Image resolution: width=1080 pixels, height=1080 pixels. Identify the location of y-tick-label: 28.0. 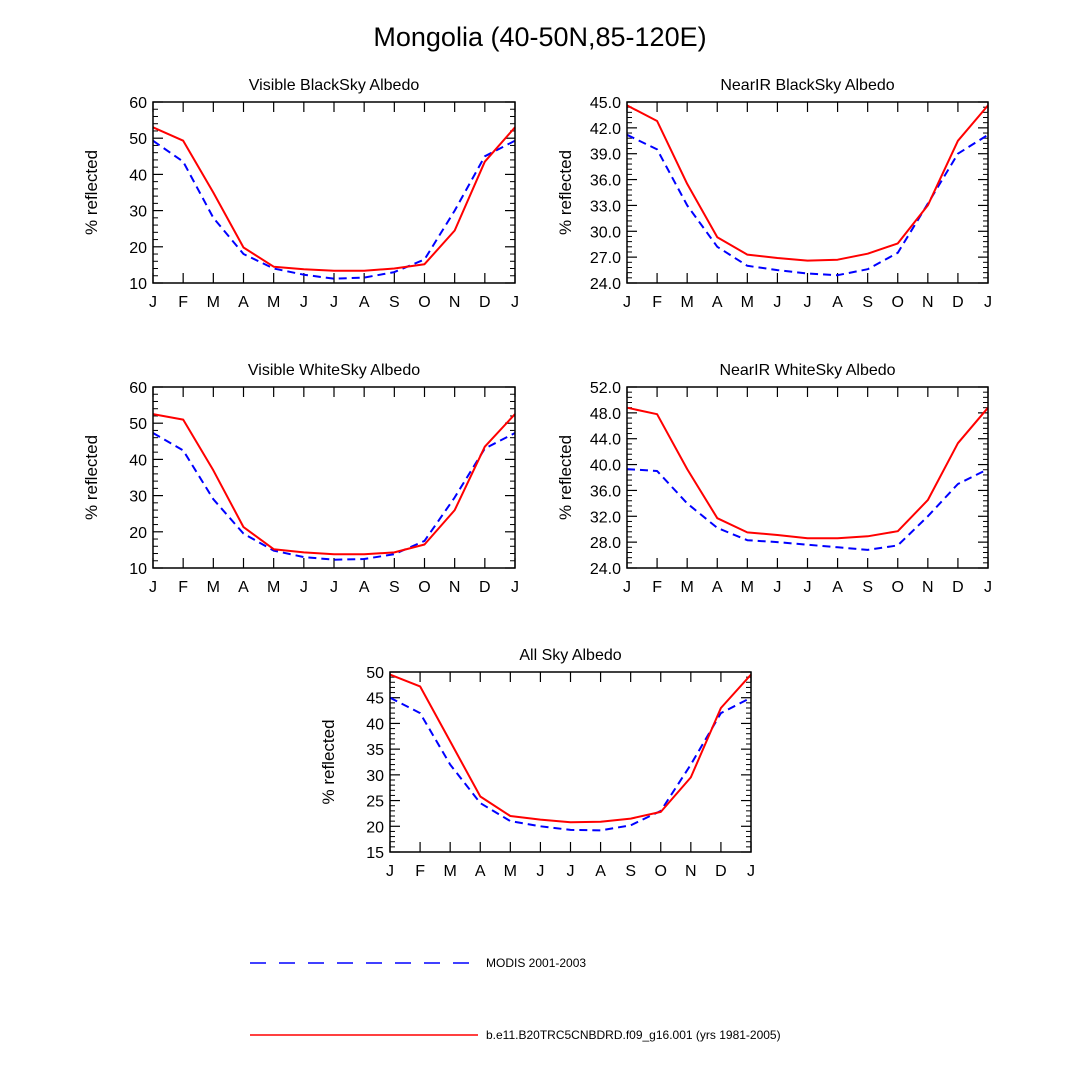
(605, 543).